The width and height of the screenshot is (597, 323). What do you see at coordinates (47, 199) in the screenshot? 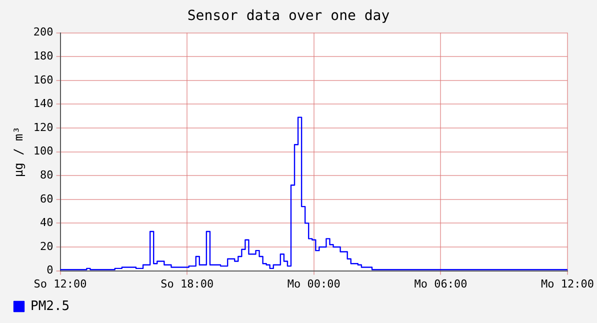
I see `y-tick-label: 60` at bounding box center [47, 199].